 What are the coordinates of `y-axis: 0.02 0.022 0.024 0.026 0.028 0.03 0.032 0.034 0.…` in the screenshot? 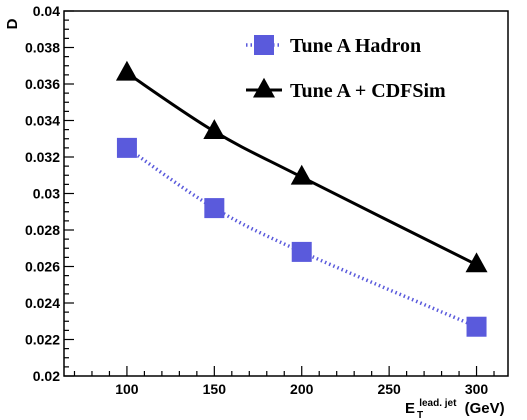 It's located at (49, 193).